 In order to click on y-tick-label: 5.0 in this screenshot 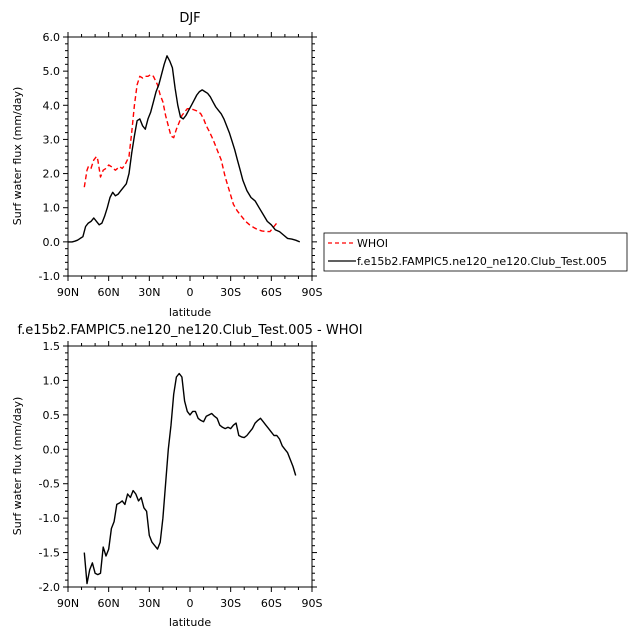, I will do `click(52, 71)`.